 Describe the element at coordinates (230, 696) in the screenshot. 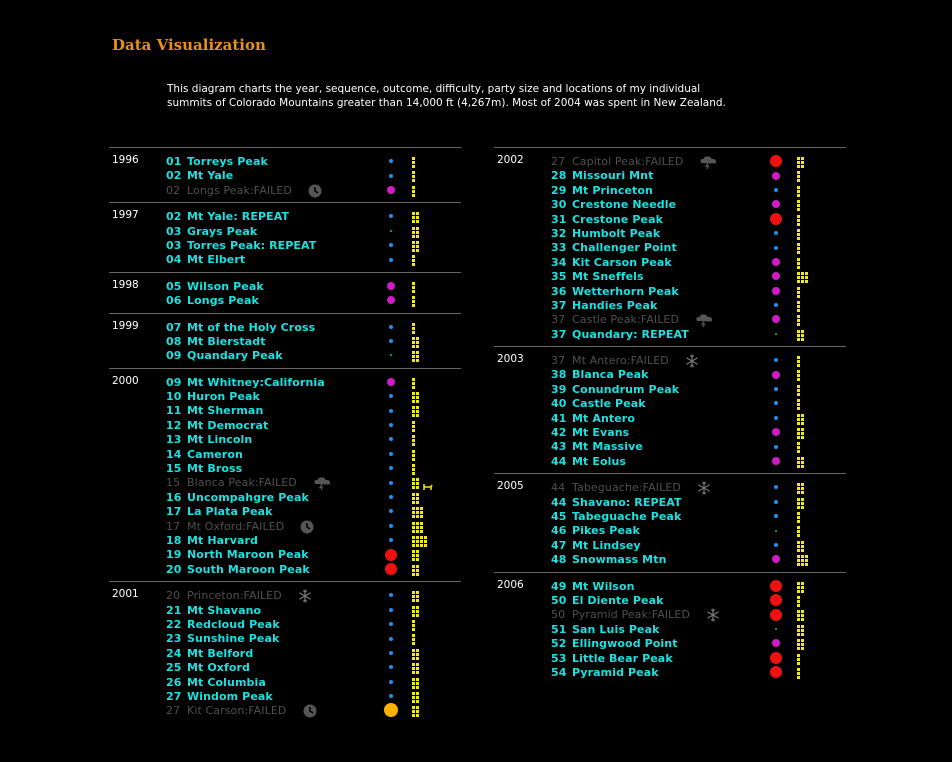

I see `summit-name: Windom Peak` at that location.